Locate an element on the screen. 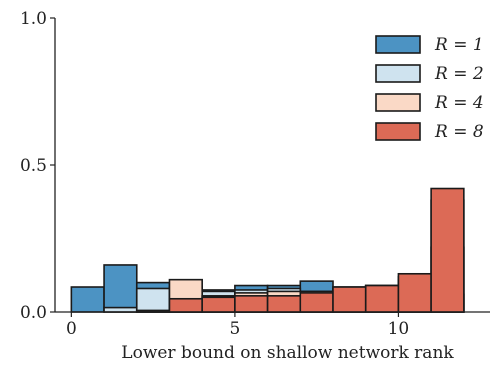 The height and width of the screenshot is (365, 497). legend-label: R = 1 is located at coordinates (459, 45).